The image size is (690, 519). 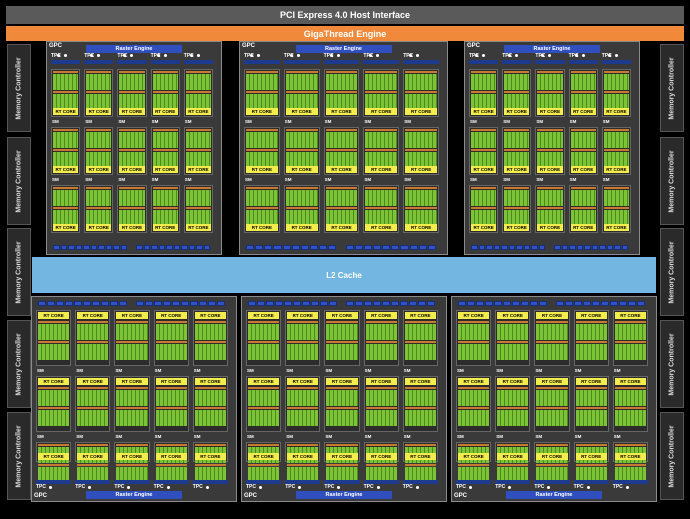 I want to click on memory-controller-label: Memory Controller, so click(x=19, y=272).